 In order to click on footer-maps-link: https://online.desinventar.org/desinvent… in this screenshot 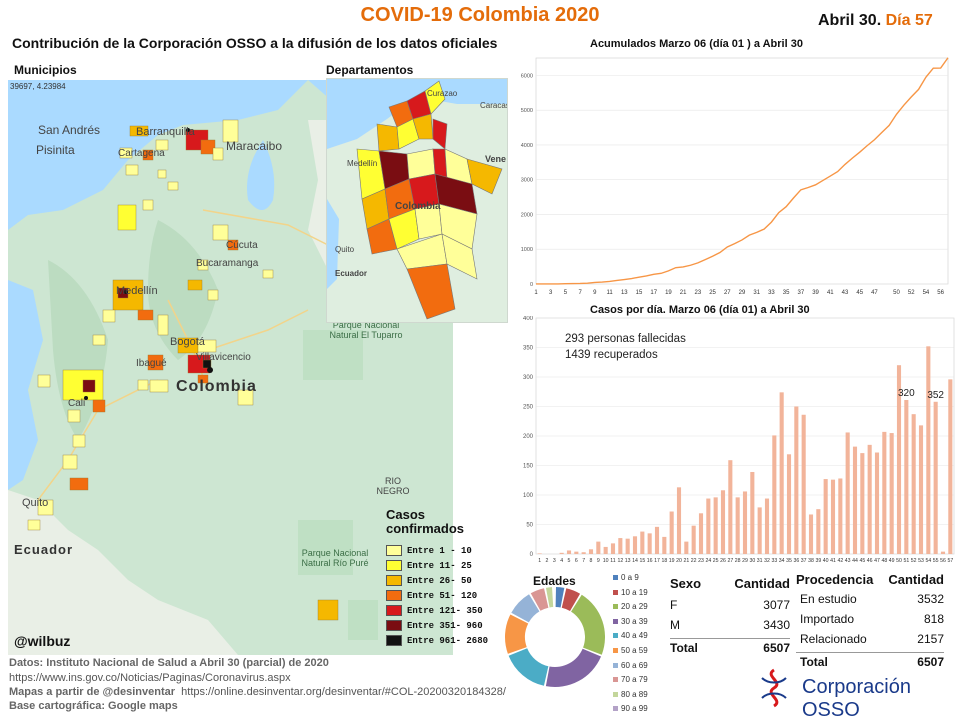, I will do `click(343, 692)`.